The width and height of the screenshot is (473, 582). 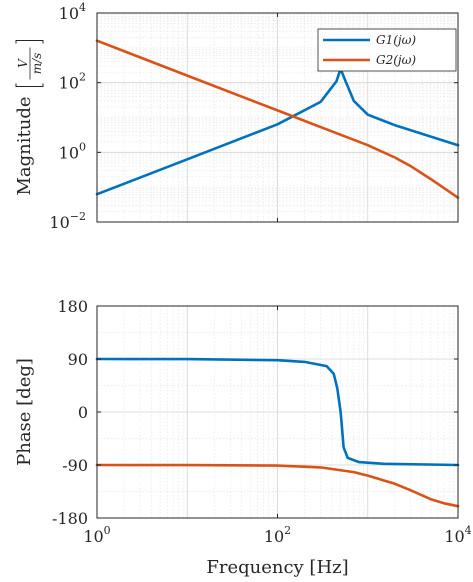 What do you see at coordinates (29, 85) in the screenshot?
I see `units-left-bracket` at bounding box center [29, 85].